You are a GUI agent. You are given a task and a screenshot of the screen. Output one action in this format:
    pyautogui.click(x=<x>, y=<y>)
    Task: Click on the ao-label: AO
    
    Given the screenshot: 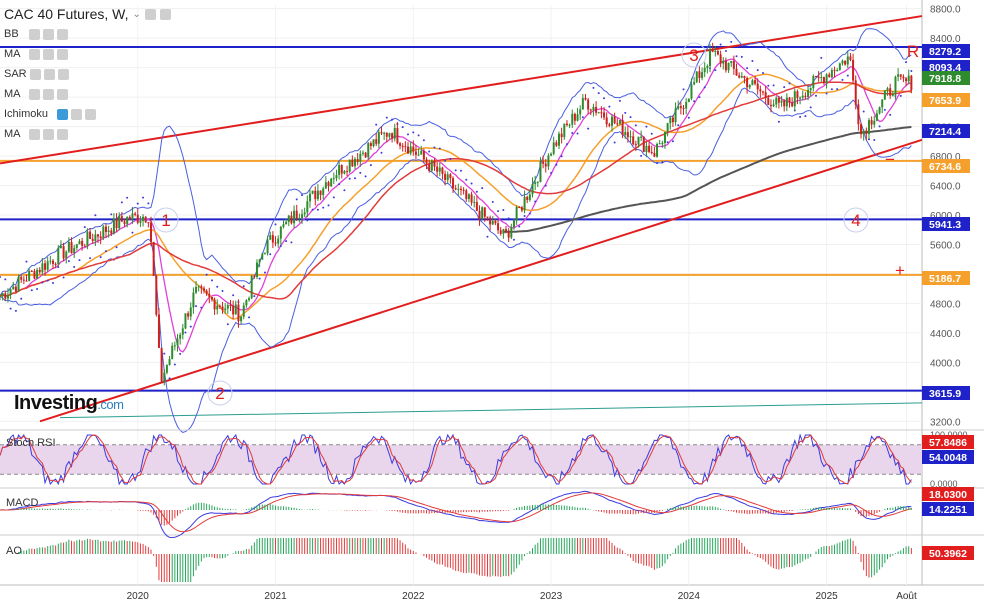 What is the action you would take?
    pyautogui.click(x=14, y=551)
    